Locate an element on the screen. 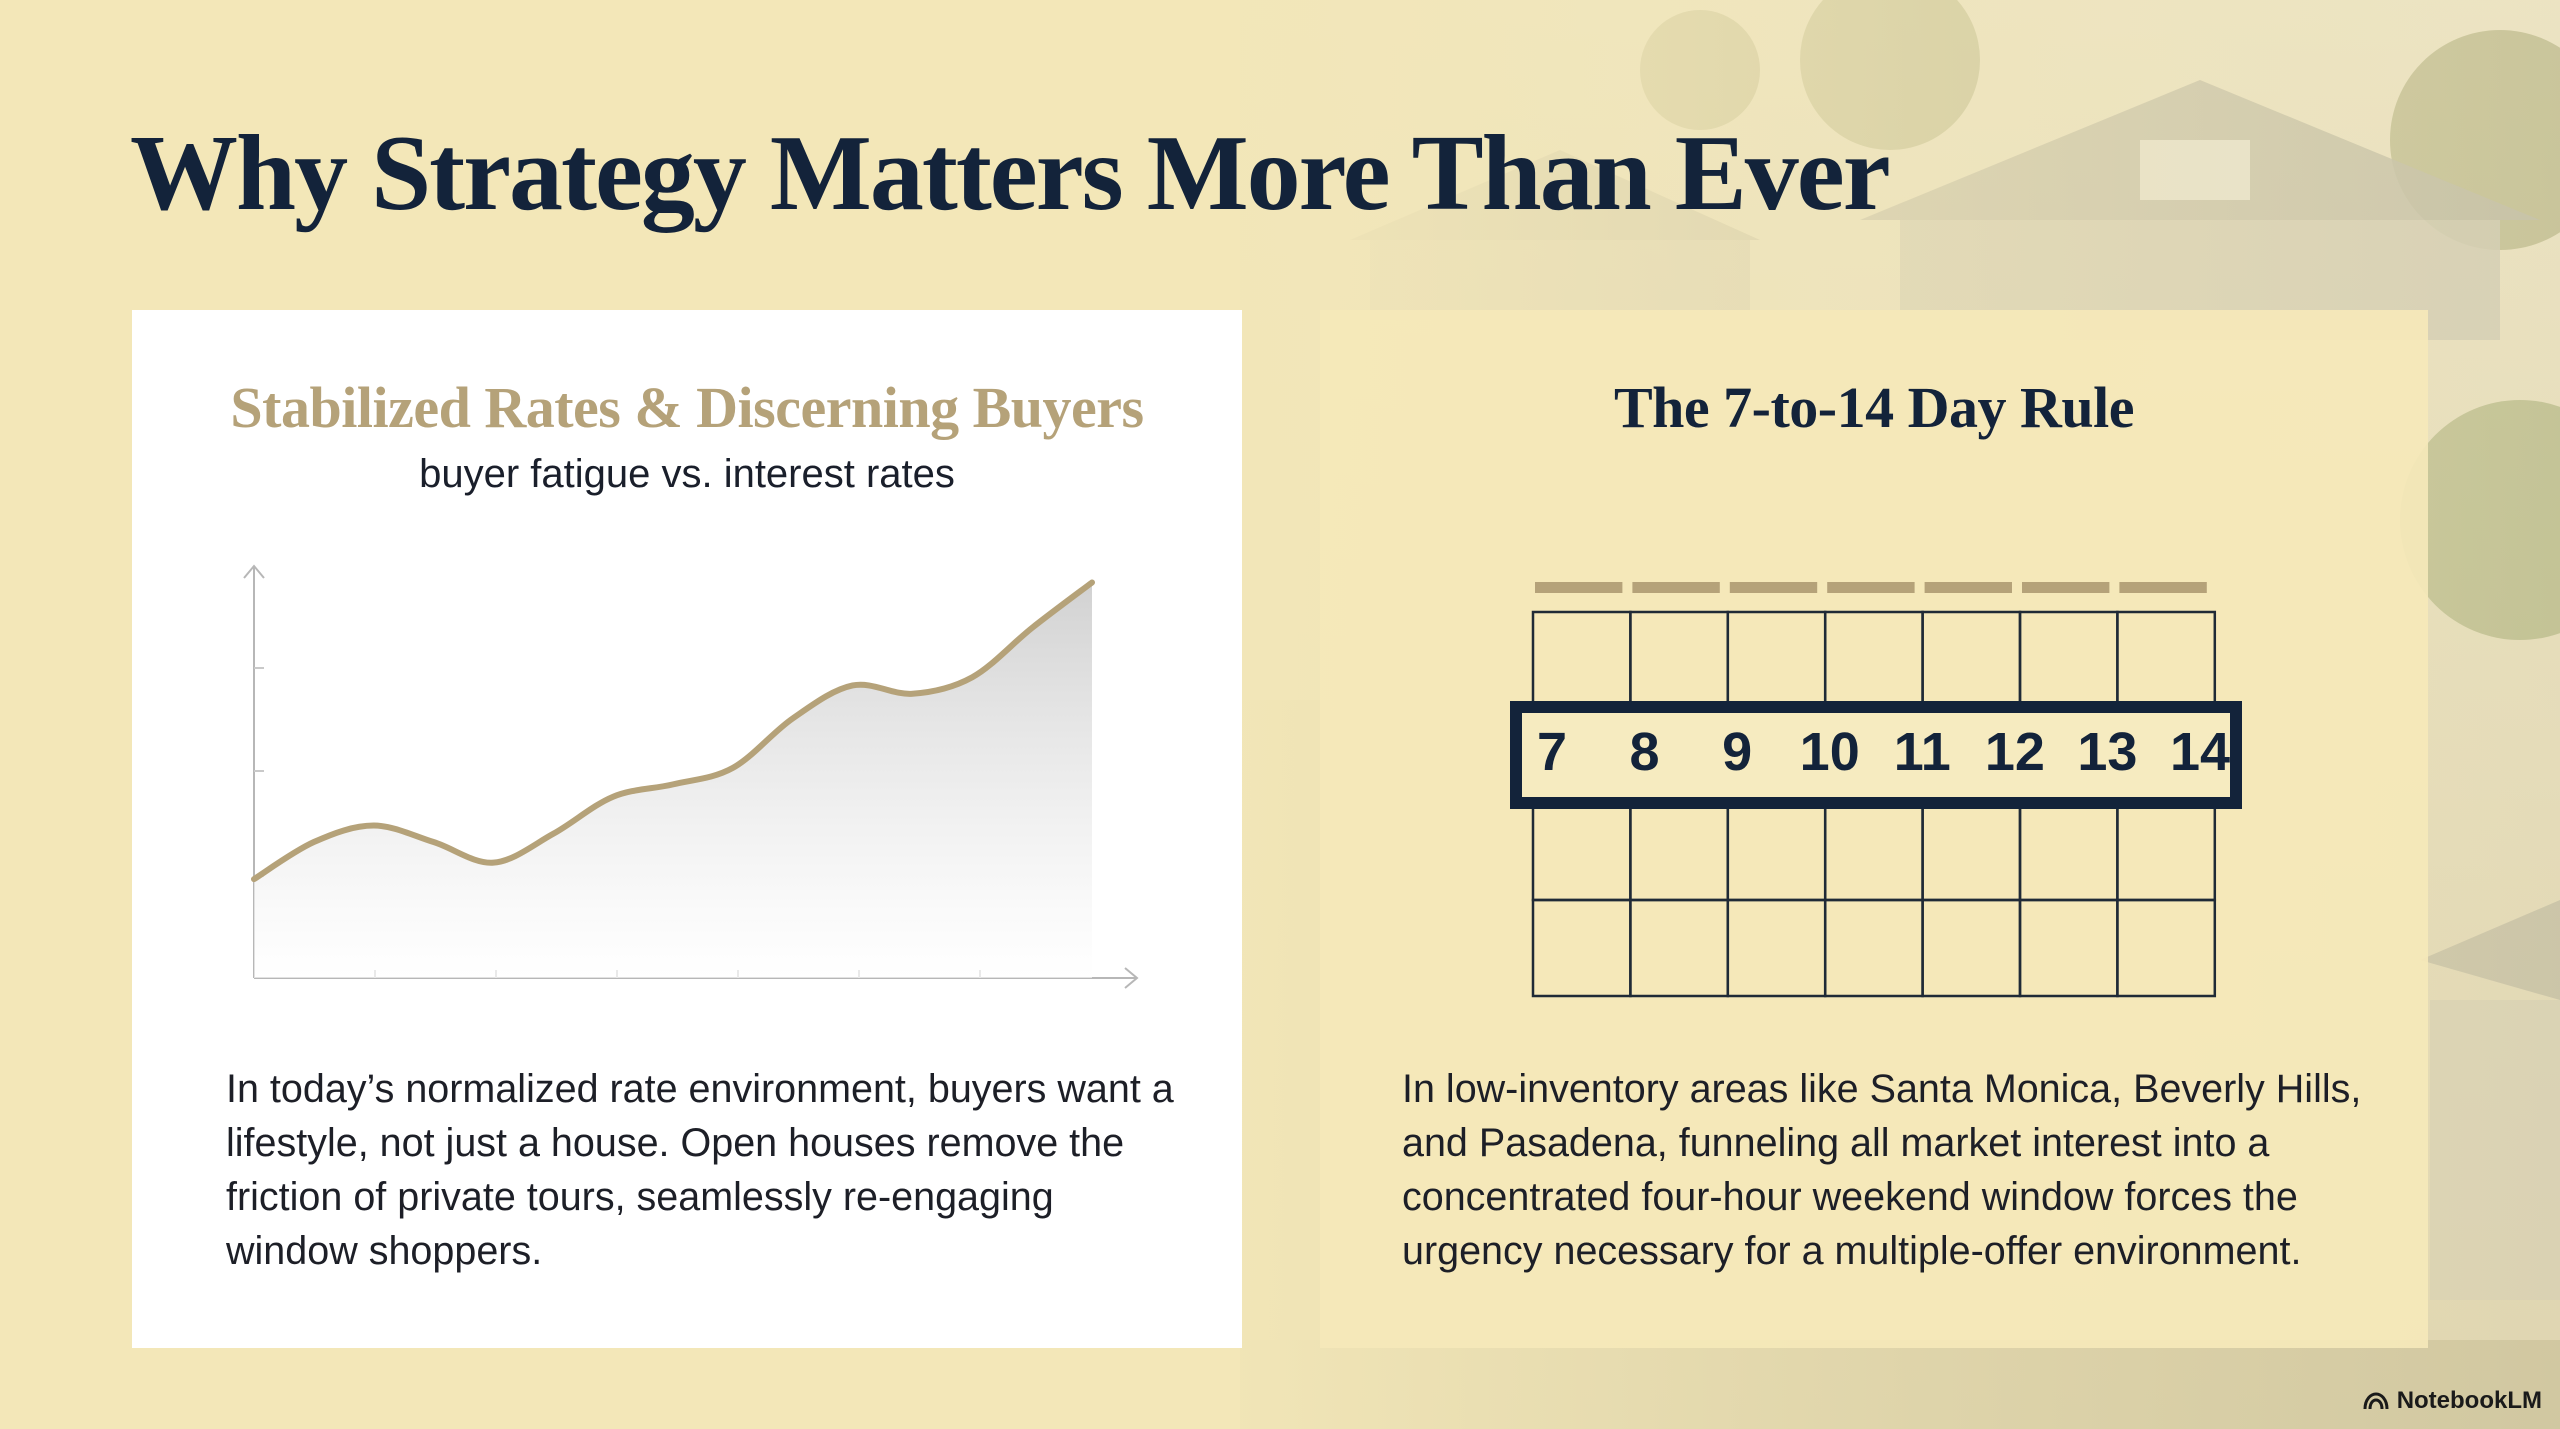 The image size is (2560, 1429). calendar-day-label: 10 is located at coordinates (1830, 752).